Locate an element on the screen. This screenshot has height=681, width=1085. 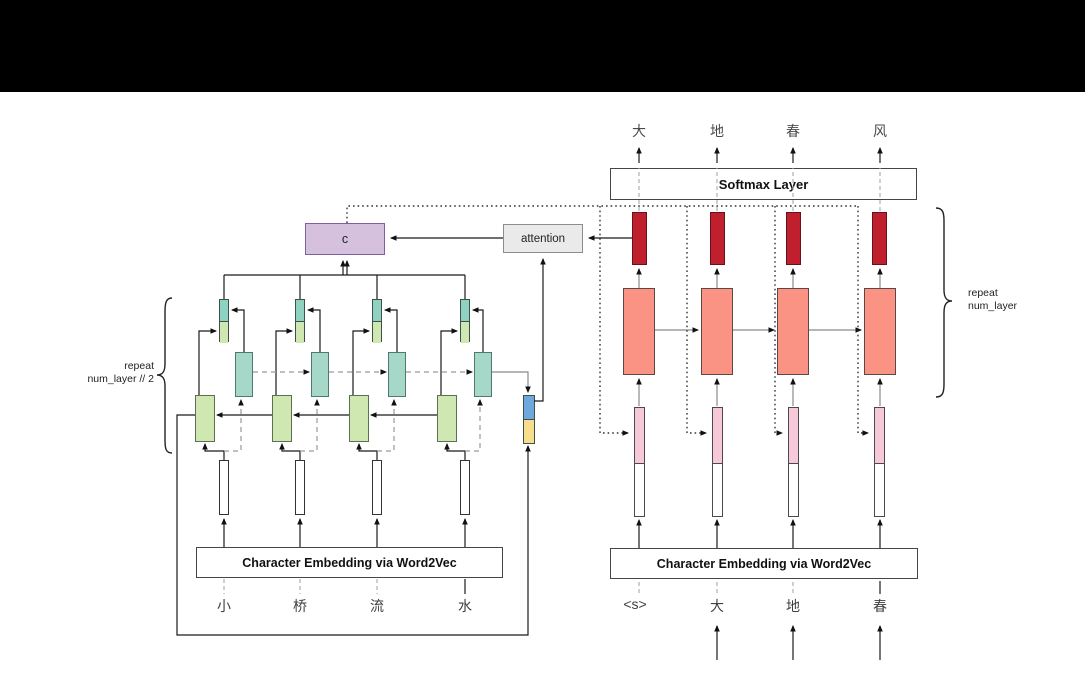
encoder-input-char: 水 is located at coordinates (465, 606).